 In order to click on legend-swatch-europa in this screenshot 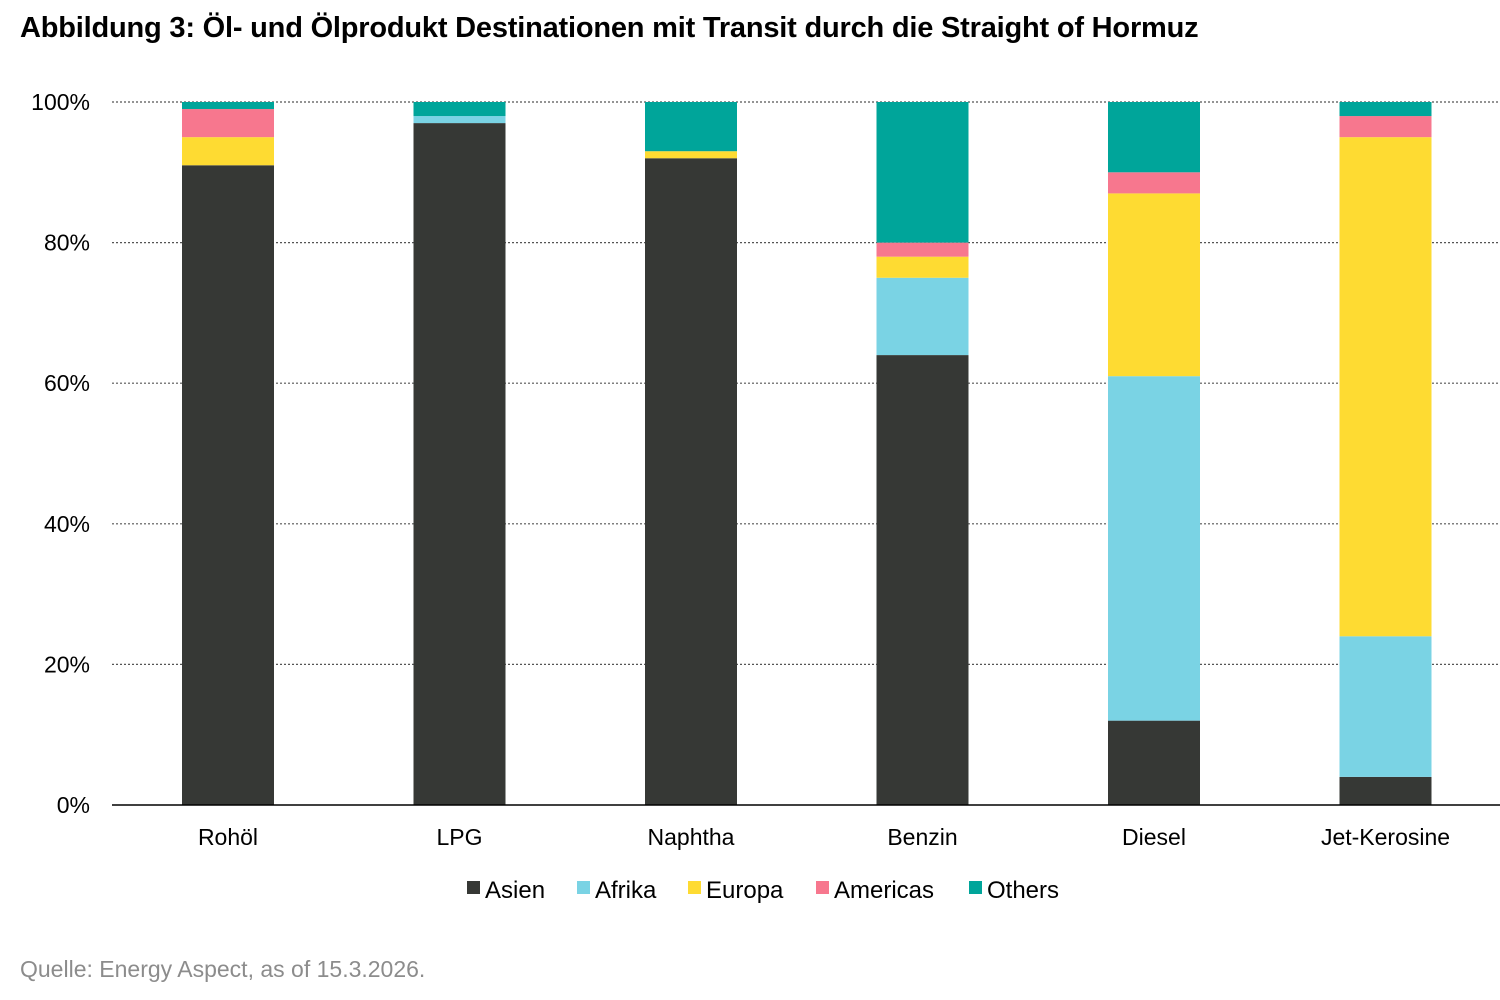, I will do `click(694, 887)`.